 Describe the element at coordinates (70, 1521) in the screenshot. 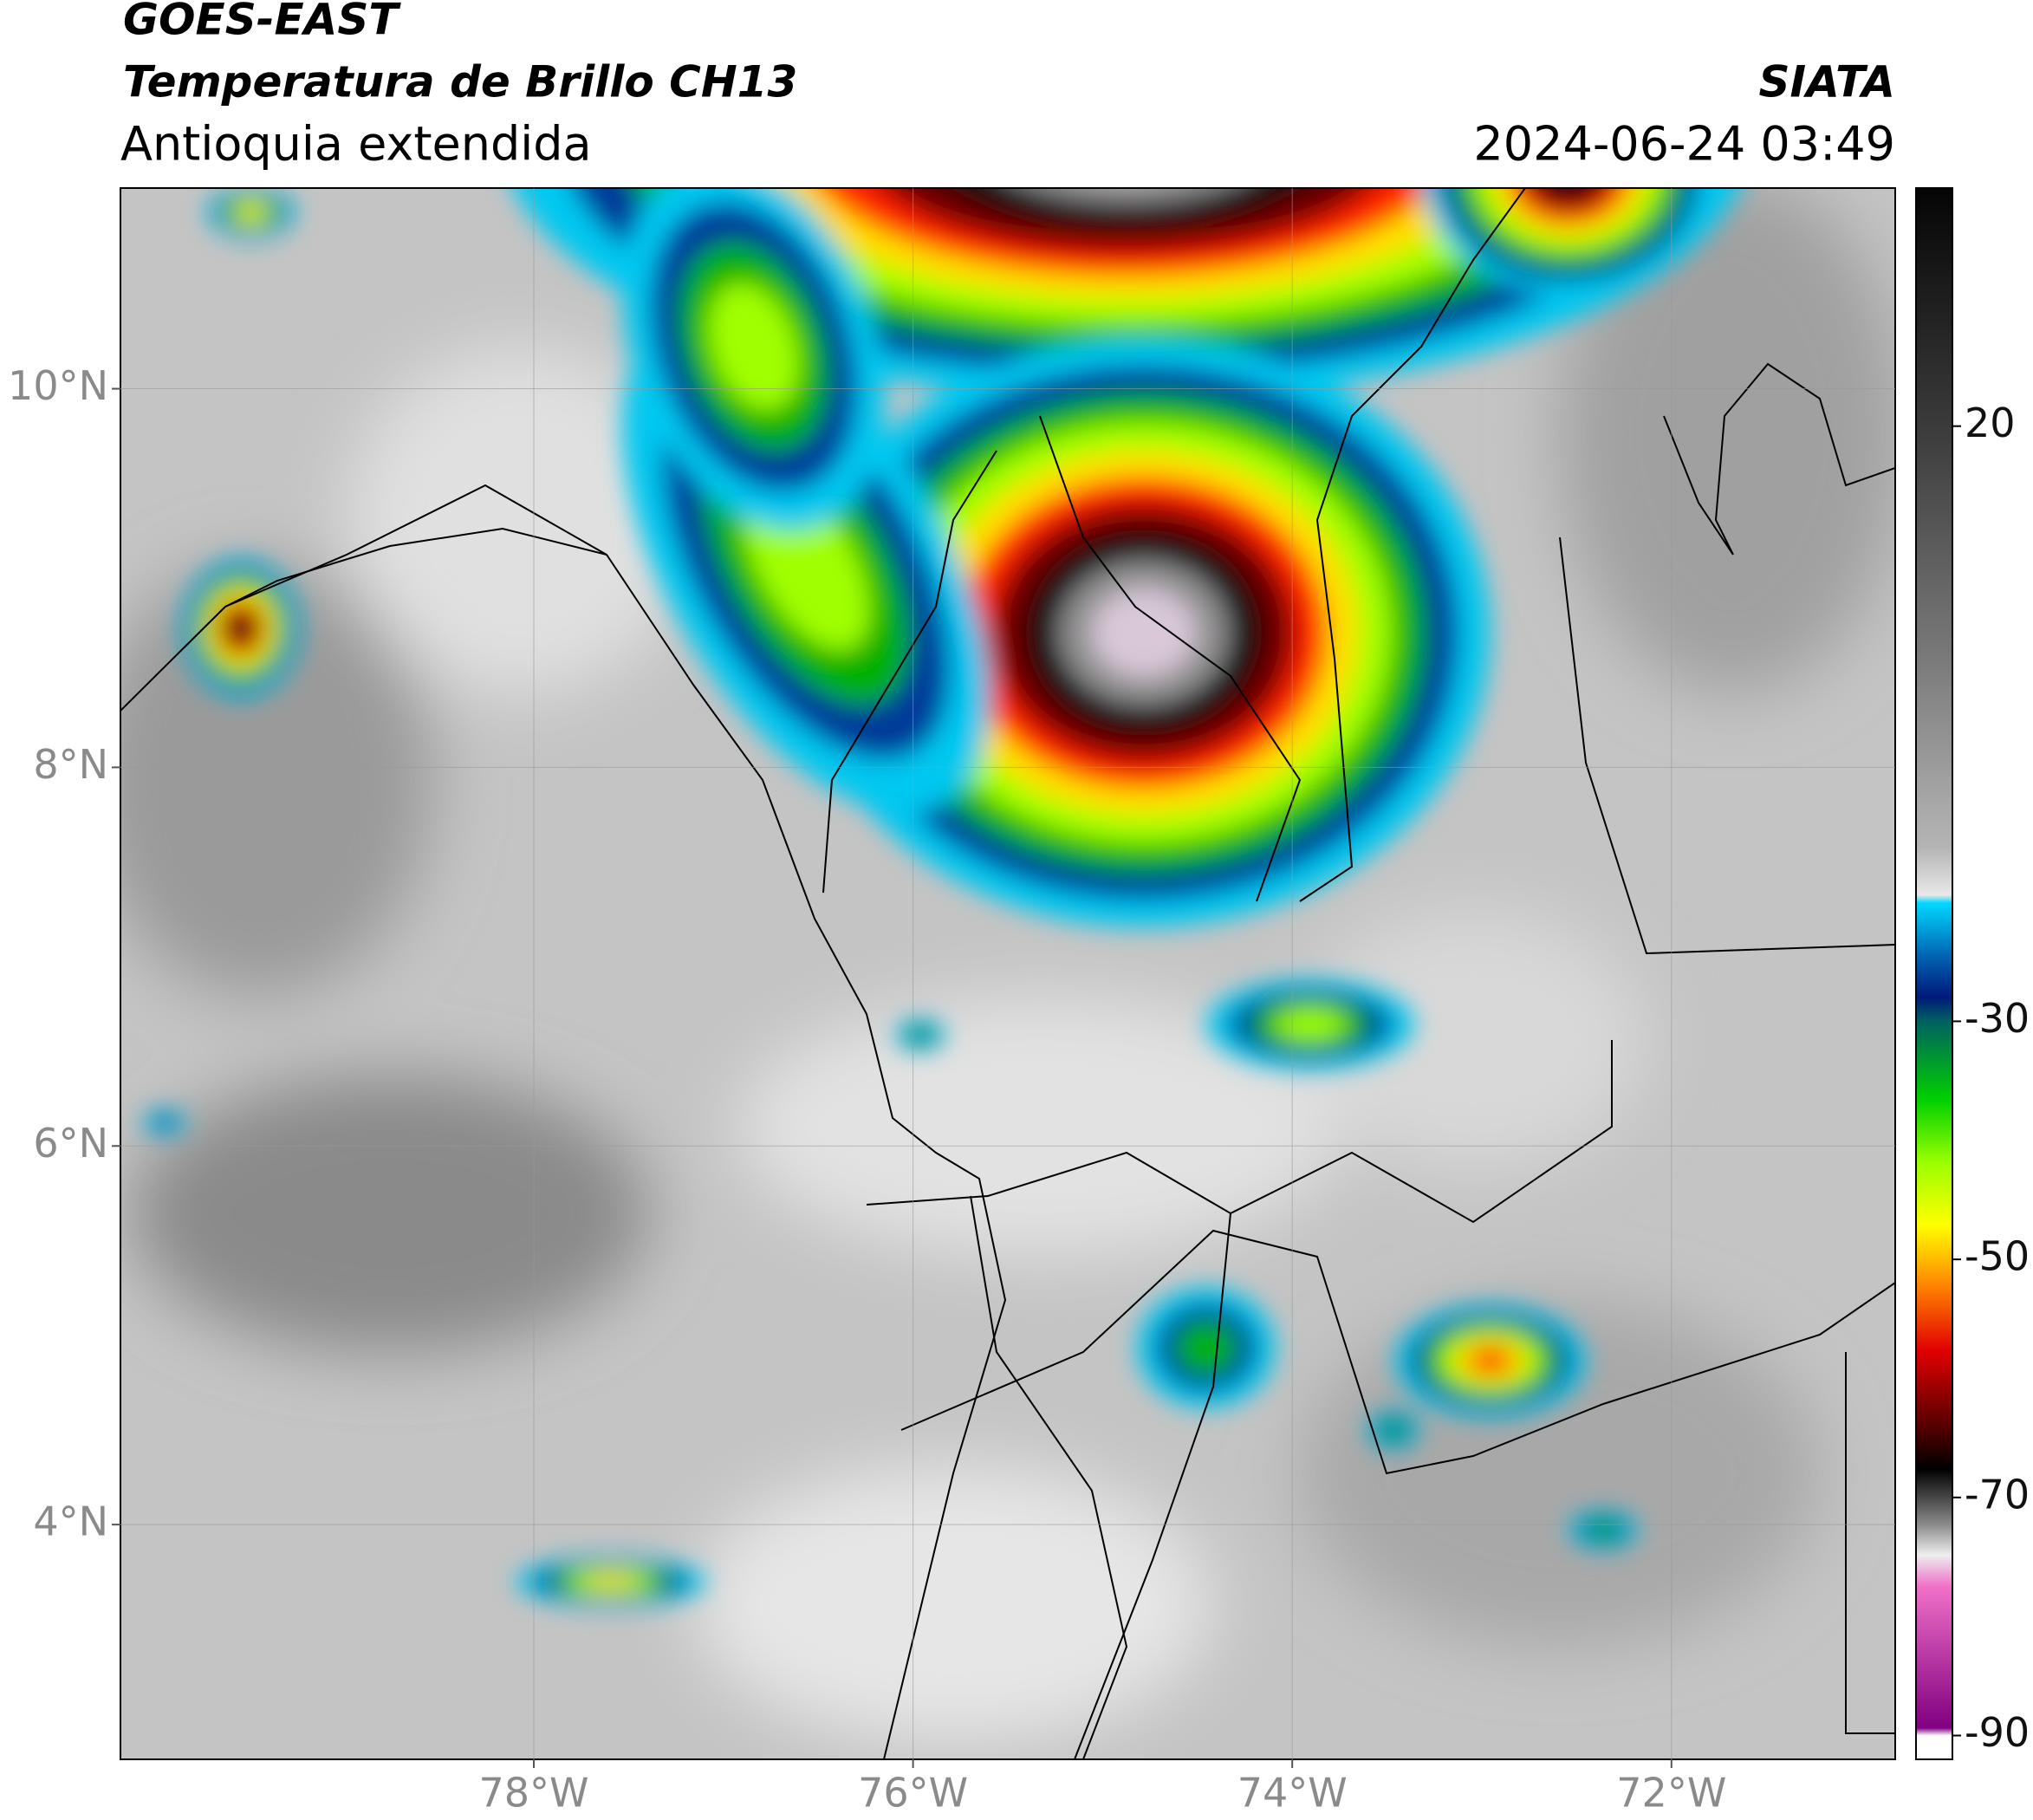

I see `lat-tick-label: 4°N` at that location.